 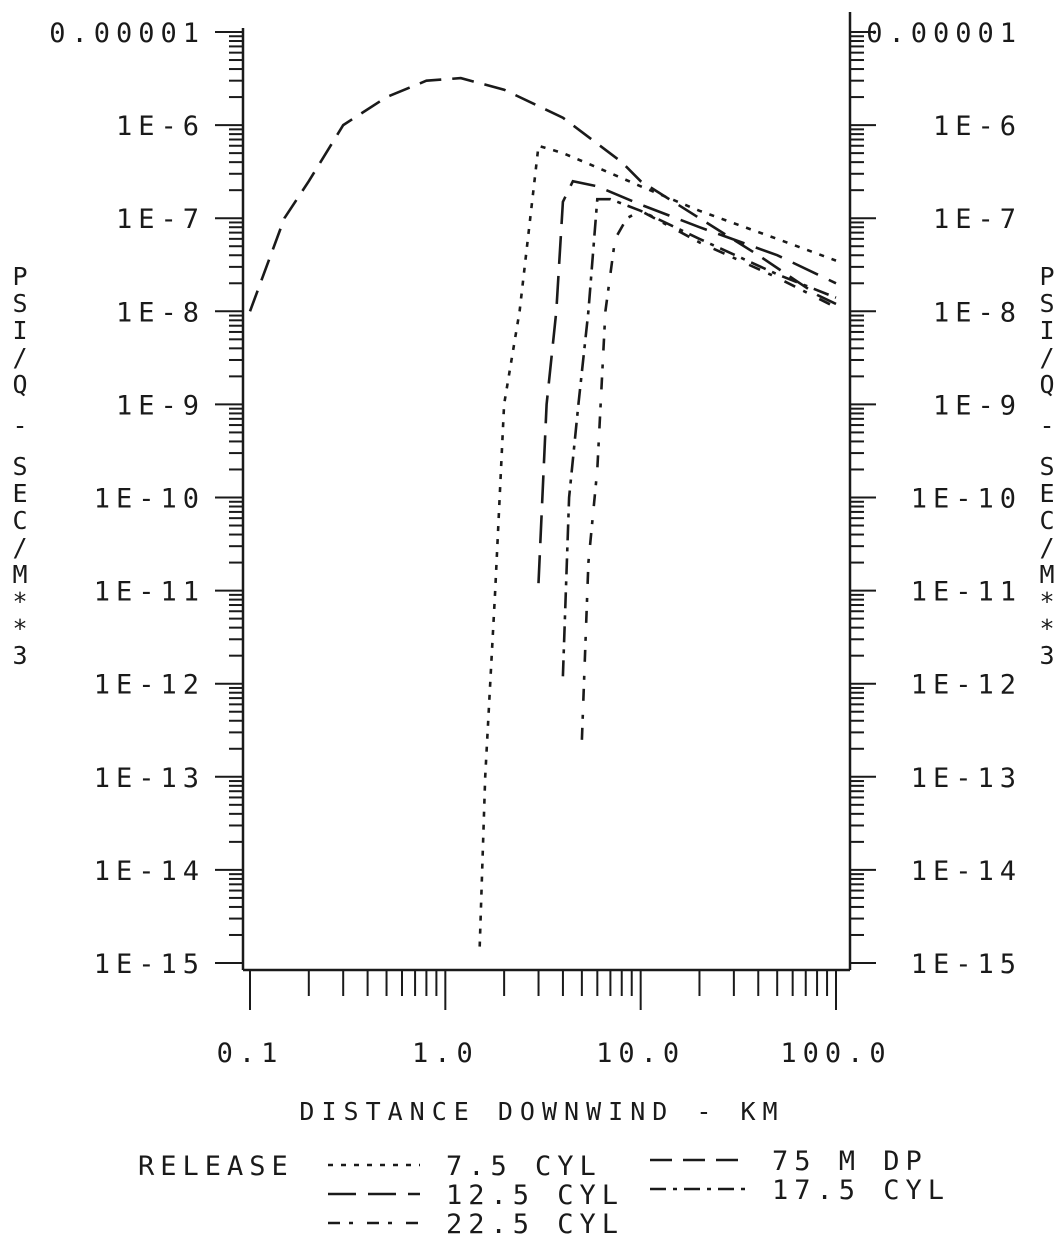 What do you see at coordinates (160, 219) in the screenshot?
I see `y-tick-label-left: 1E-7` at bounding box center [160, 219].